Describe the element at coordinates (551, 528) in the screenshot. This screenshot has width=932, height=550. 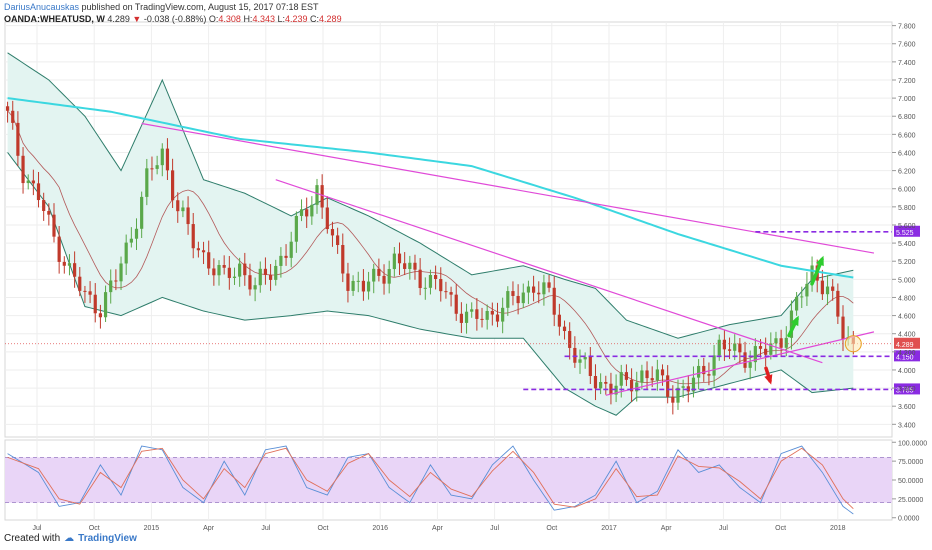
I see `x-tick-label: Oct` at that location.